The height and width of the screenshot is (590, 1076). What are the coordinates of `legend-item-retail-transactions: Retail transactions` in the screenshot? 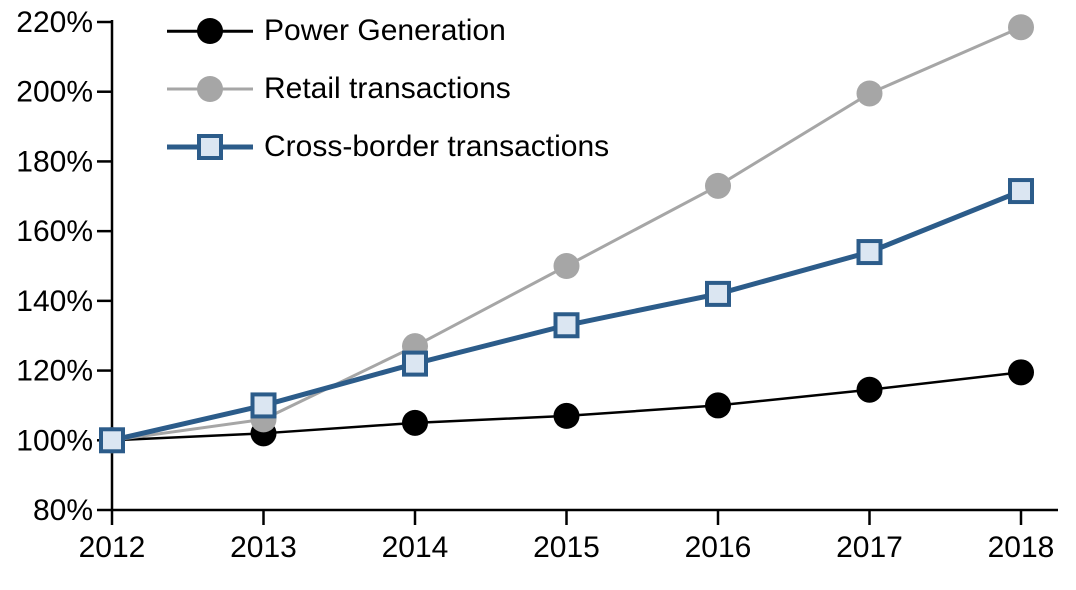 It's located at (388, 89).